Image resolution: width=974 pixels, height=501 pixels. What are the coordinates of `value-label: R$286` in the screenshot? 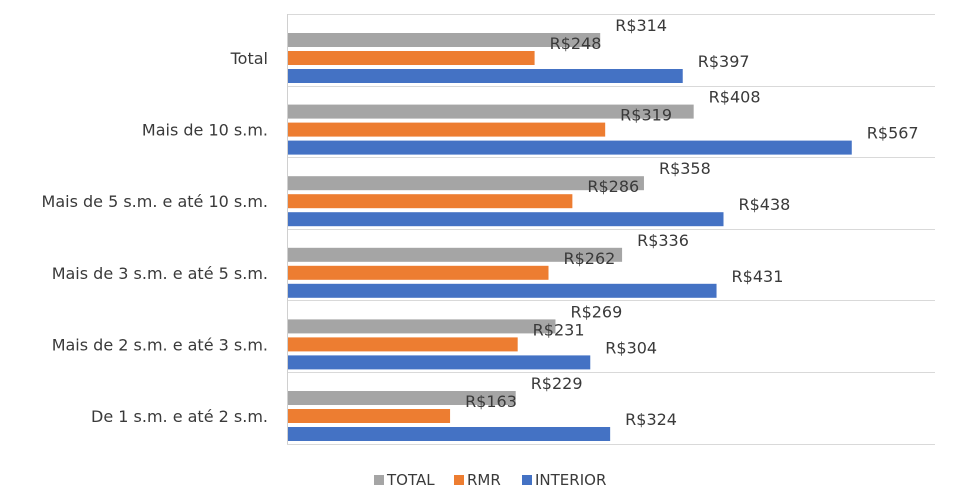 It's located at (613, 186).